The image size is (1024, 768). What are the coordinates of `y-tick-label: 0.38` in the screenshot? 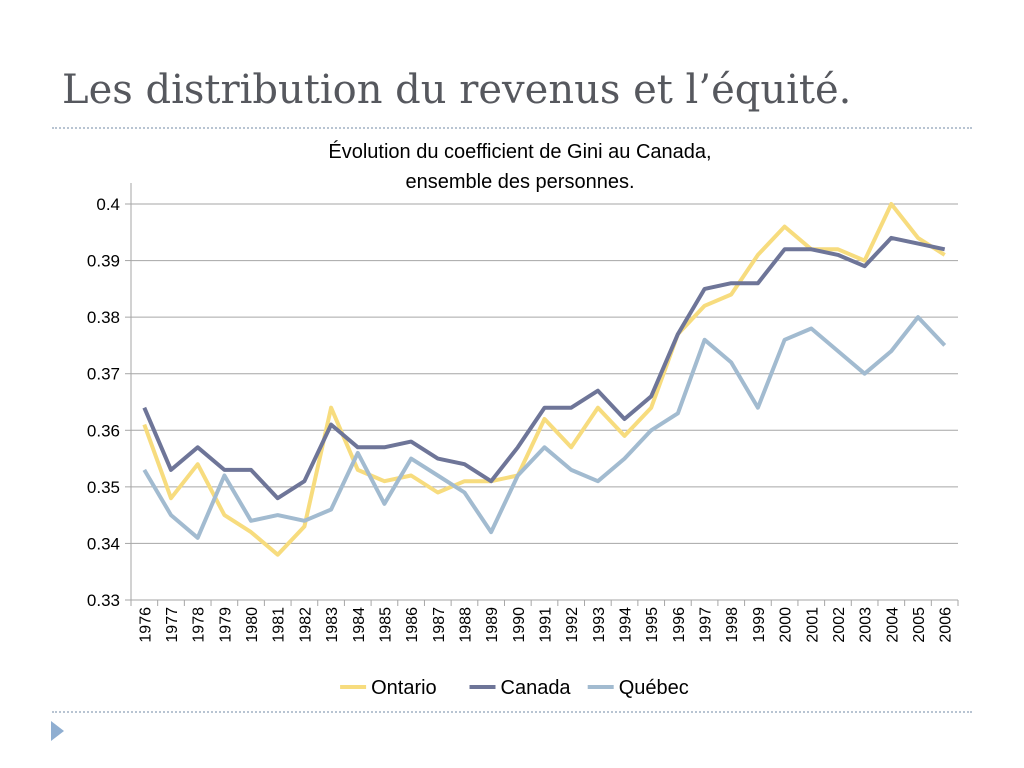 It's located at (103, 317).